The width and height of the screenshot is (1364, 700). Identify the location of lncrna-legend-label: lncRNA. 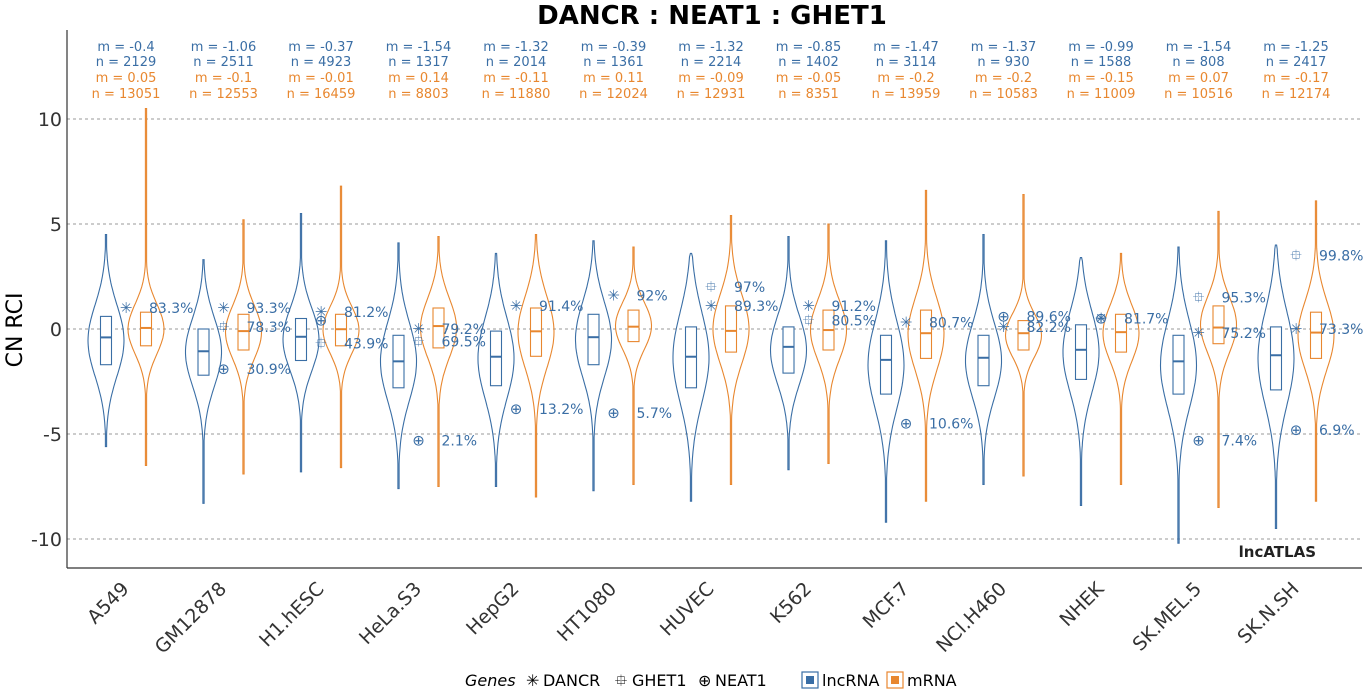
(850, 680).